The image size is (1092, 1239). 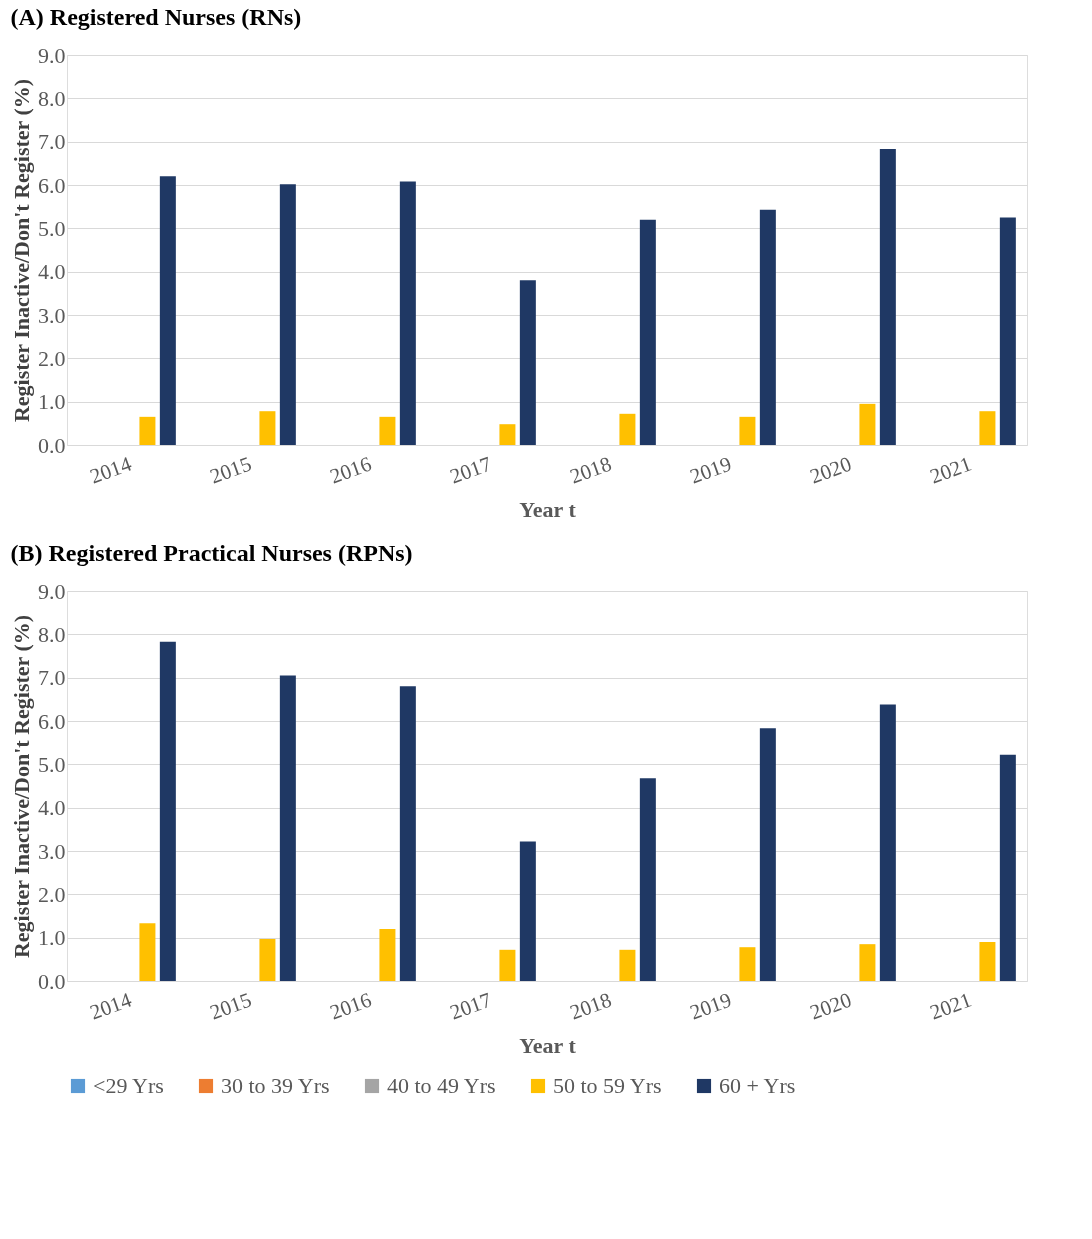 I want to click on legend-label: <29 Yrs, so click(x=128, y=1085).